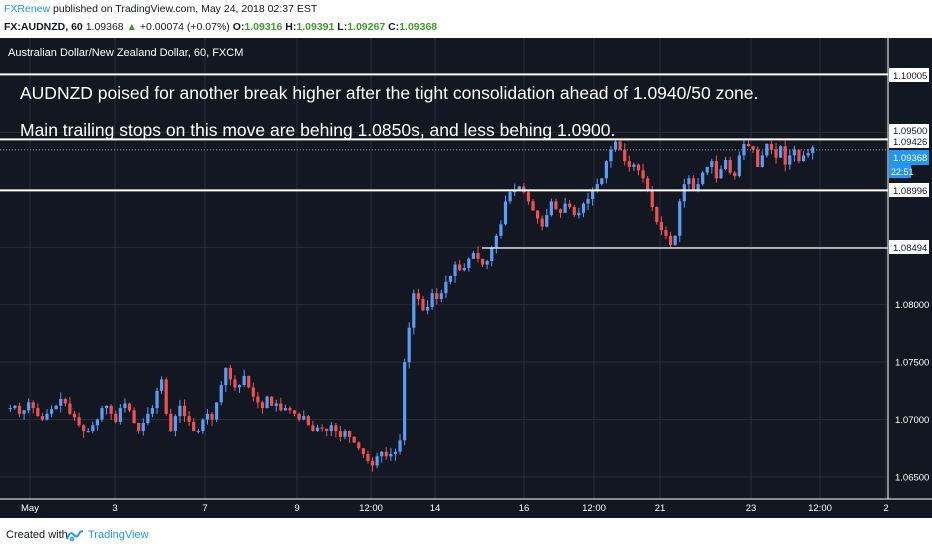 This screenshot has height=550, width=932. What do you see at coordinates (118, 535) in the screenshot?
I see `tradingview-link: TradingView` at bounding box center [118, 535].